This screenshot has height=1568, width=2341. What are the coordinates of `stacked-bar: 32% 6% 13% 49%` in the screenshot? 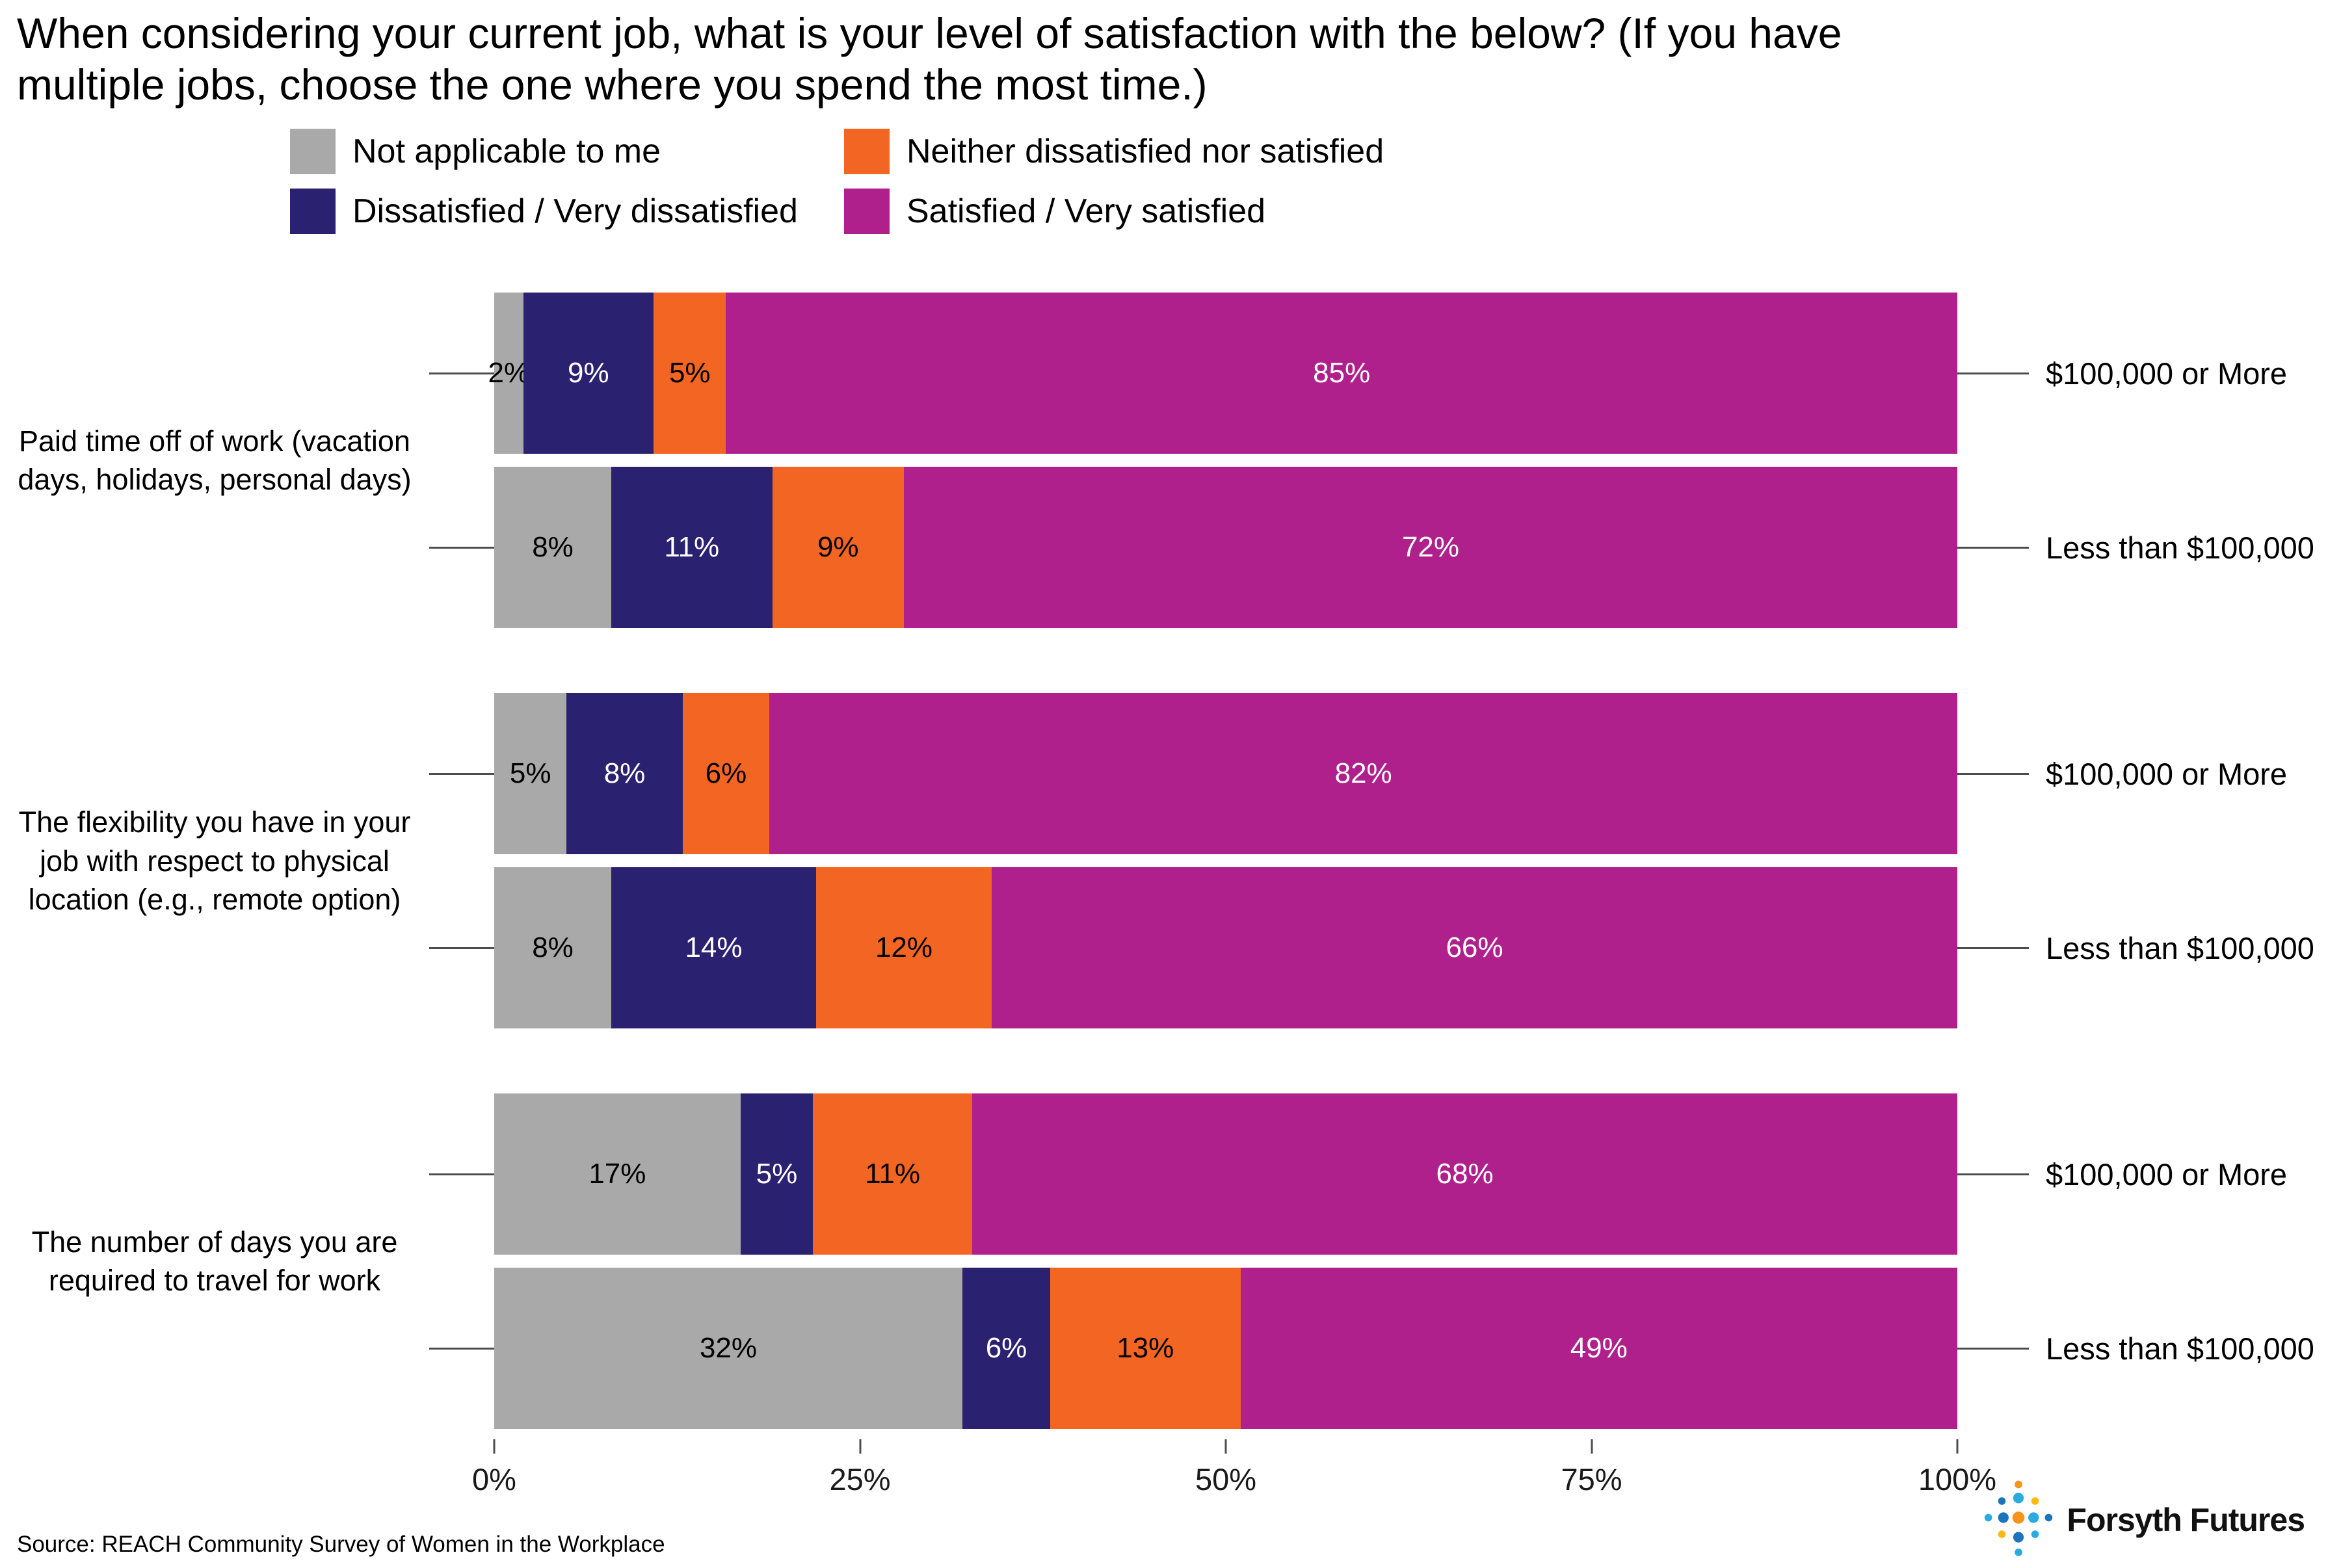 It's located at (1225, 1349).